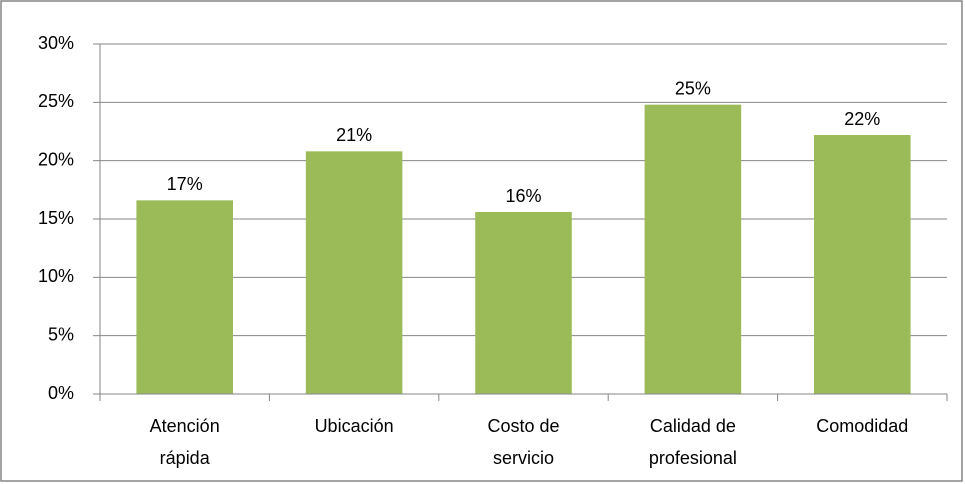 The height and width of the screenshot is (484, 965). Describe the element at coordinates (61, 334) in the screenshot. I see `y-tick-label: 5%` at that location.